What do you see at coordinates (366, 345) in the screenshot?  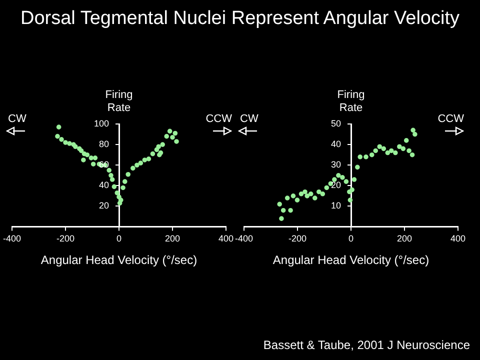 I see `text: Bassett & Taube, 2001 J Neuroscience` at bounding box center [366, 345].